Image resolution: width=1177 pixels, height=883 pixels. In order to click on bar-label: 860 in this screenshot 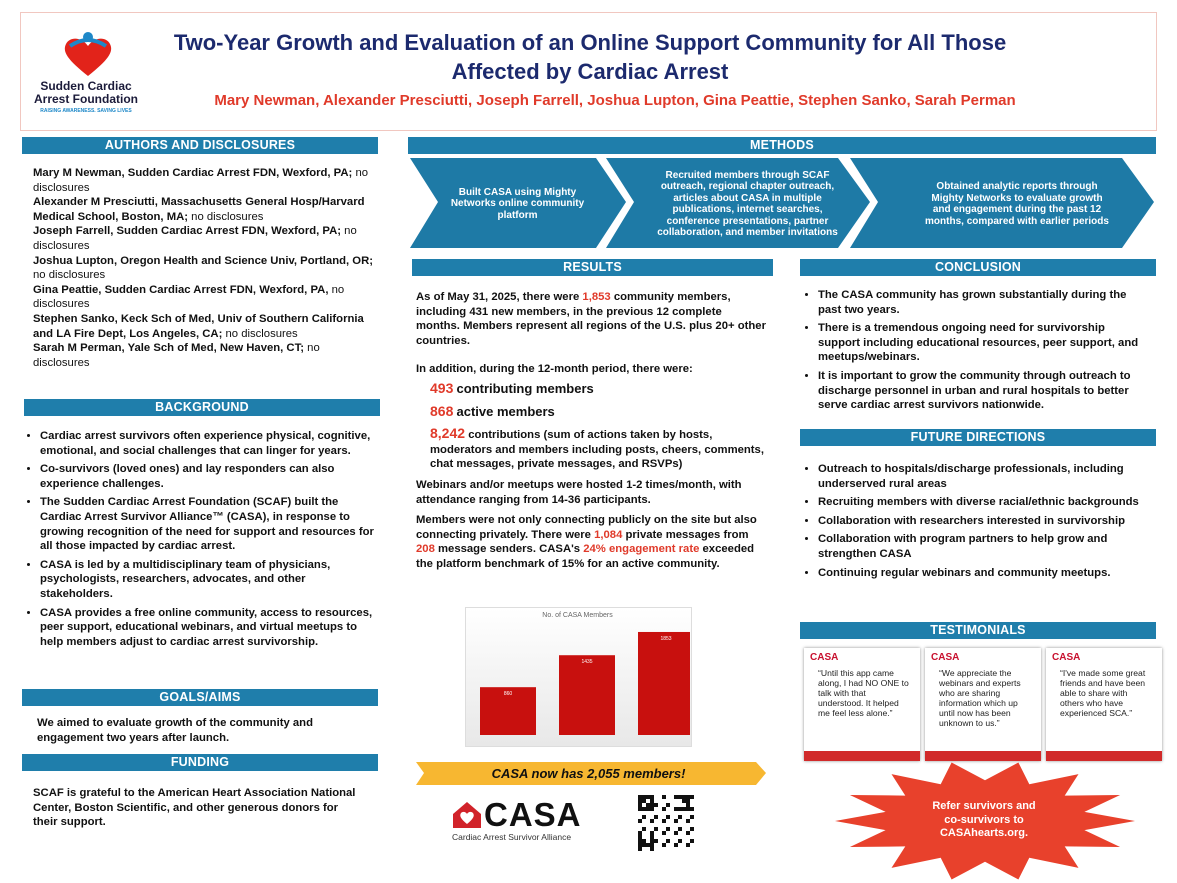, I will do `click(508, 694)`.